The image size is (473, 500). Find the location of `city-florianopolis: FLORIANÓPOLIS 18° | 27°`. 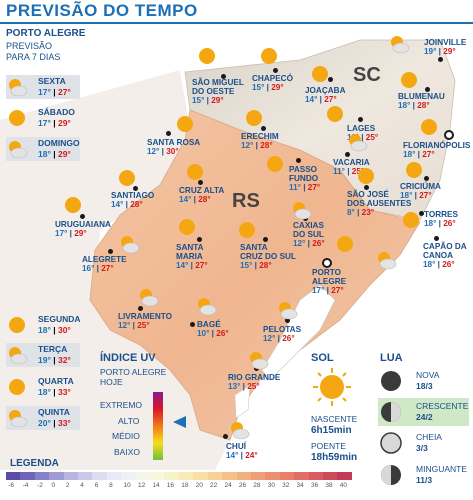

city-florianopolis: FLORIANÓPOLIS 18° | 27° is located at coordinates (437, 150).